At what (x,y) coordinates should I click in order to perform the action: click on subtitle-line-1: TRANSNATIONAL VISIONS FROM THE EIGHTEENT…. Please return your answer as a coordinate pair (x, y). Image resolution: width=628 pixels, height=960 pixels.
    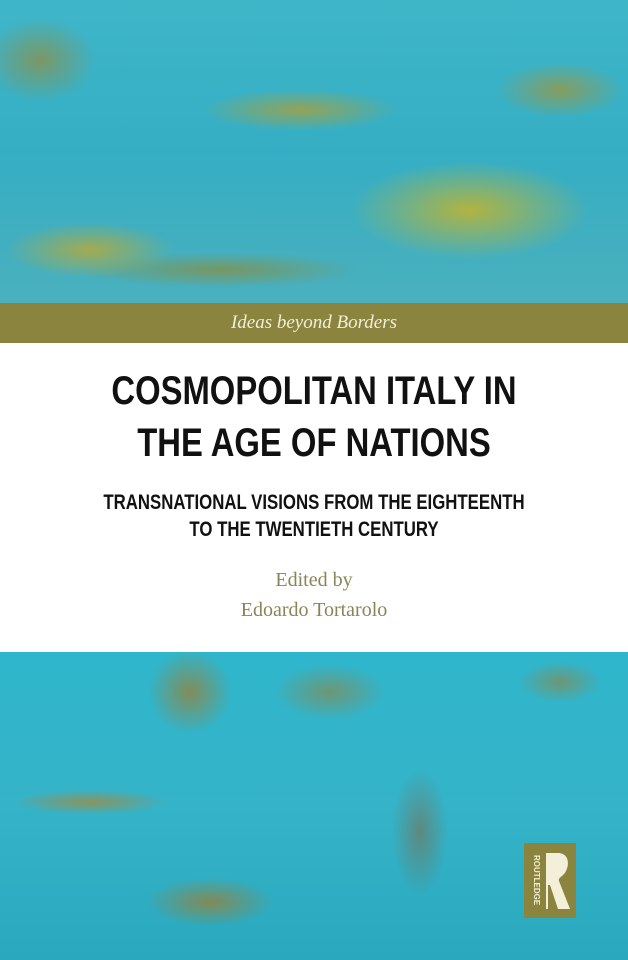
    Looking at the image, I should click on (314, 502).